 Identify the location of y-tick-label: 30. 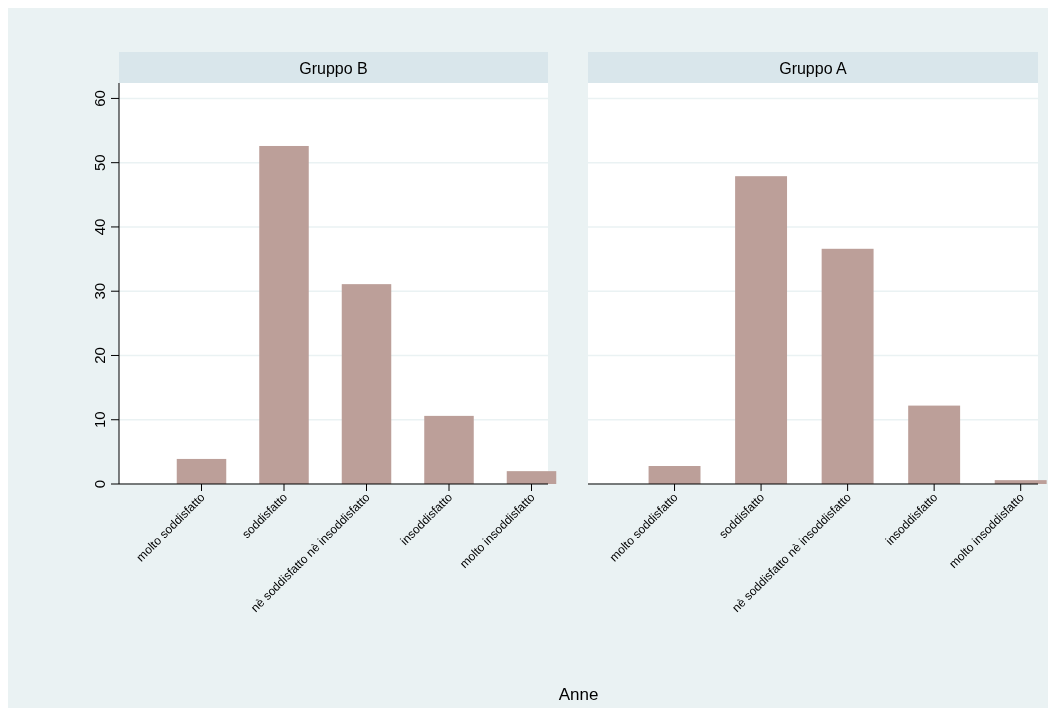
(99, 291).